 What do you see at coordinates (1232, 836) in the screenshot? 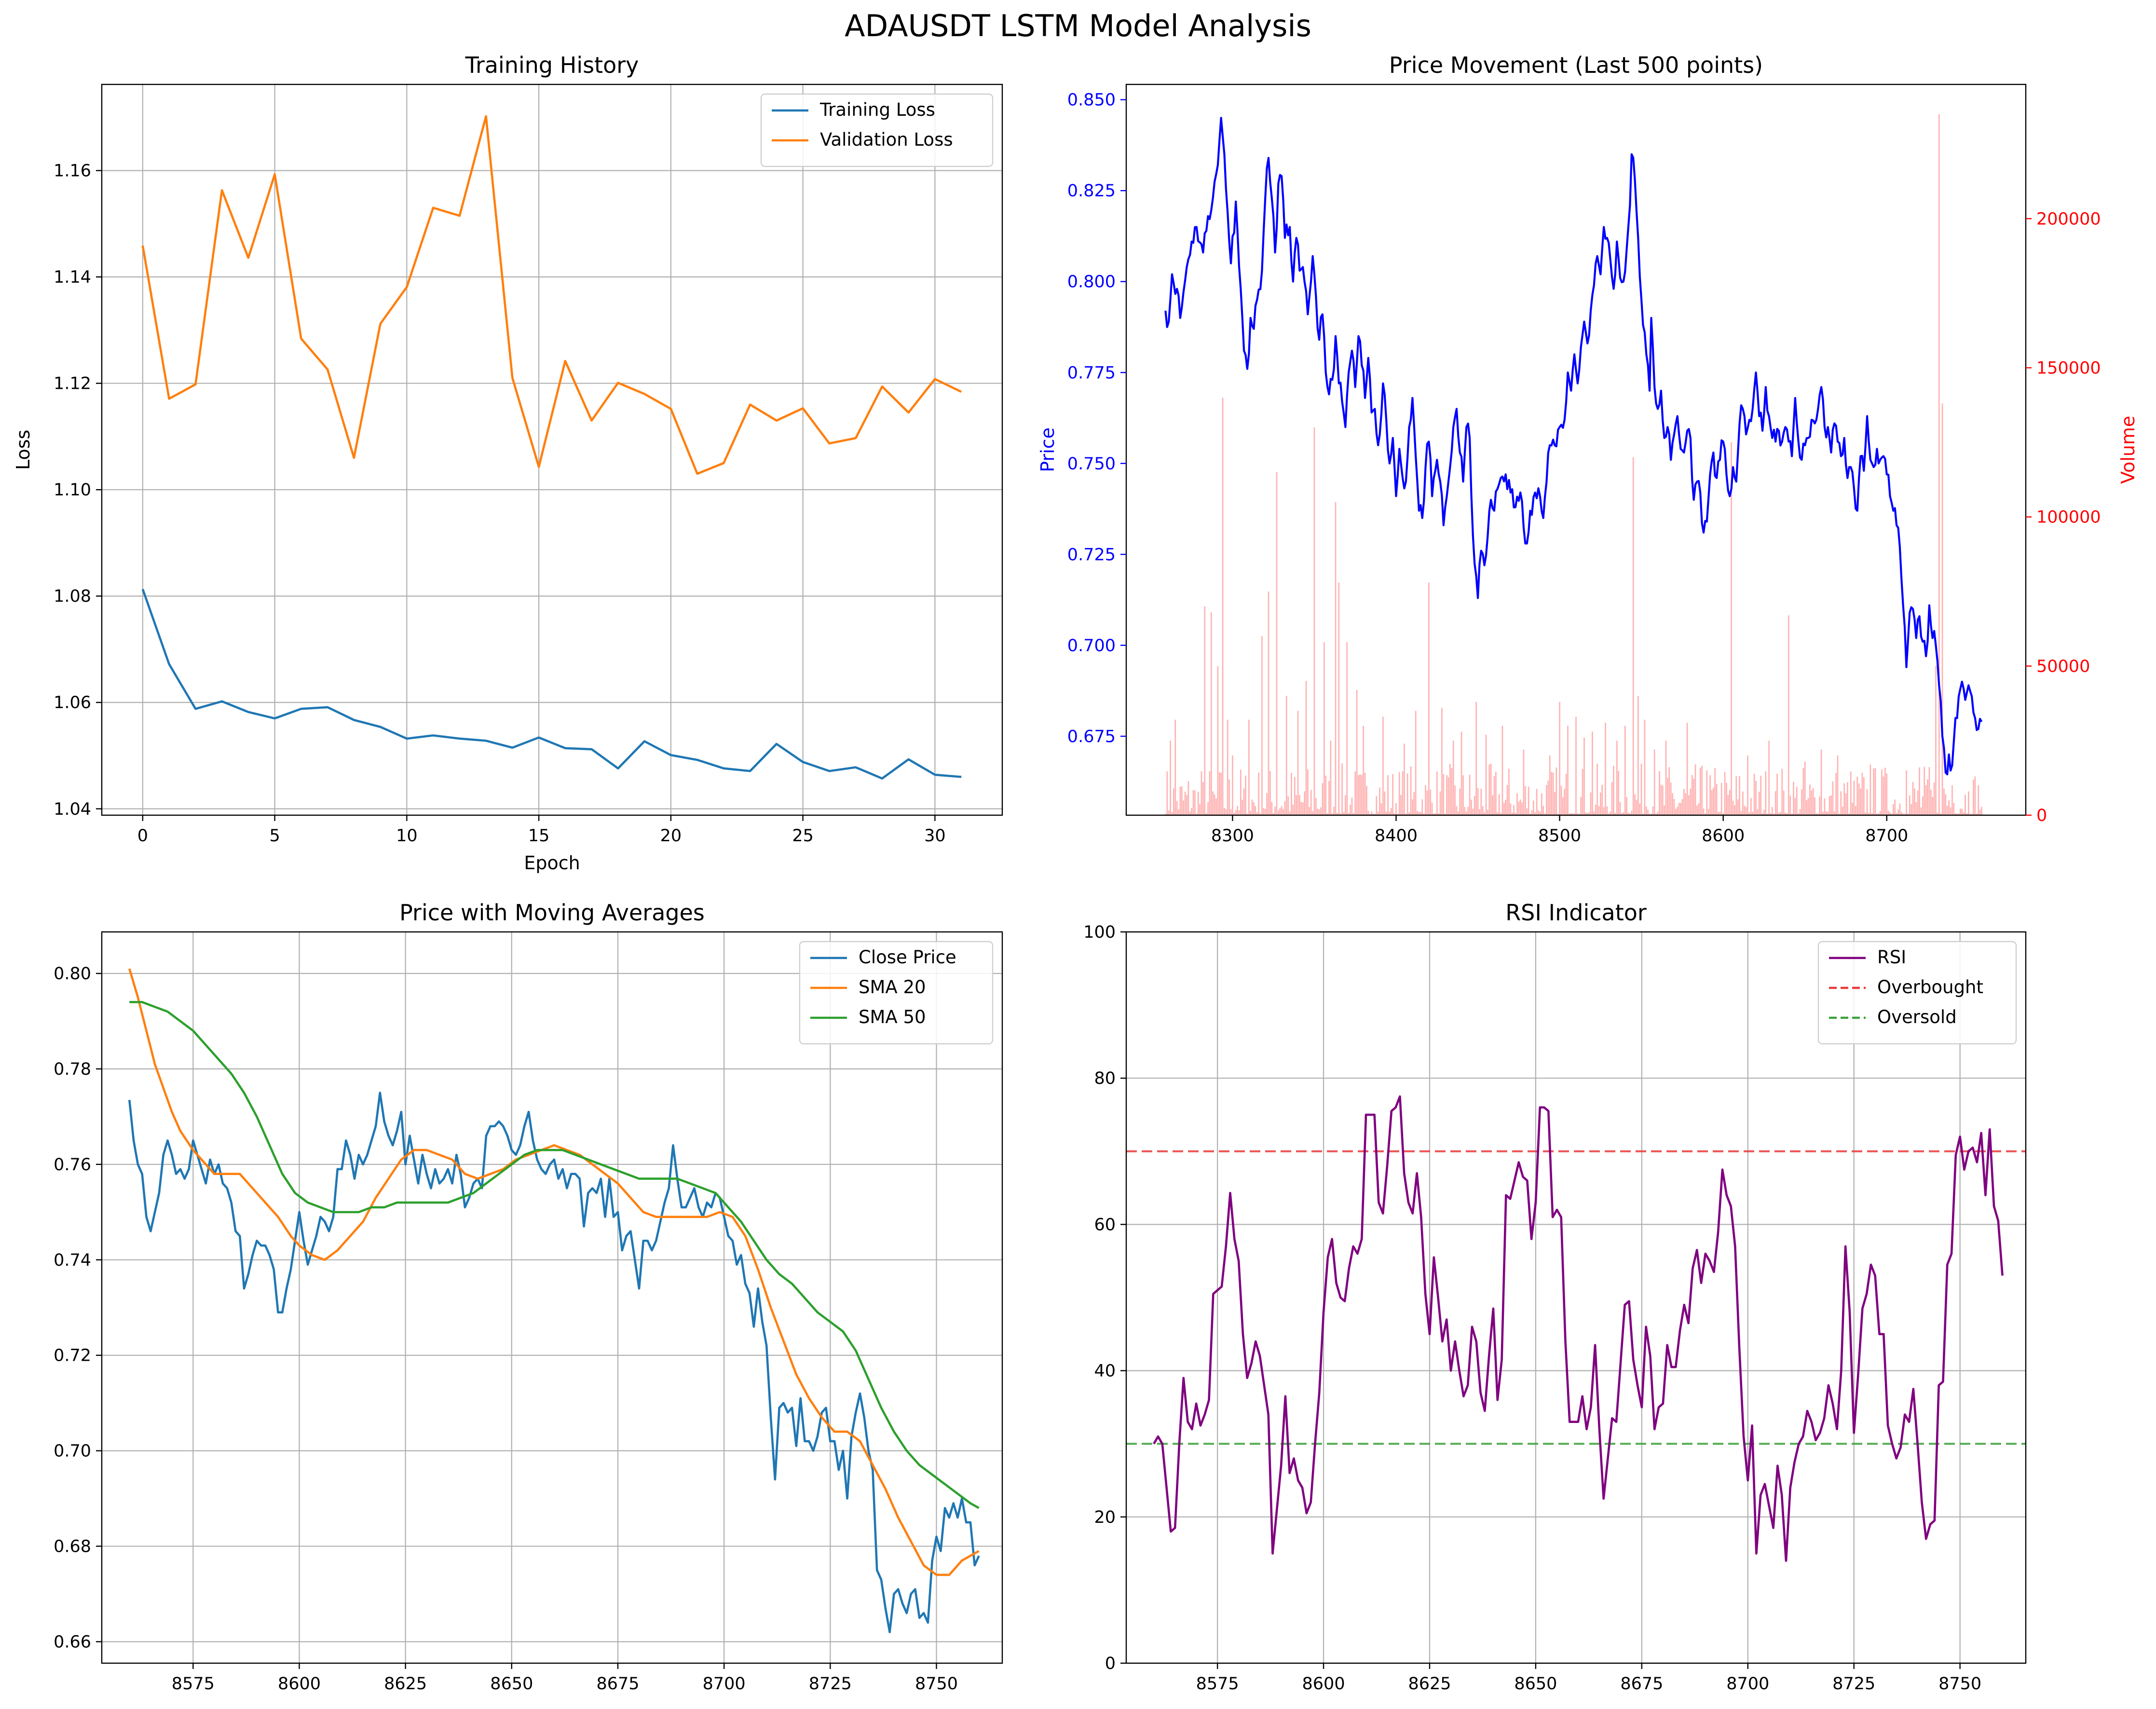
I see `x-tick-label: 8300` at bounding box center [1232, 836].